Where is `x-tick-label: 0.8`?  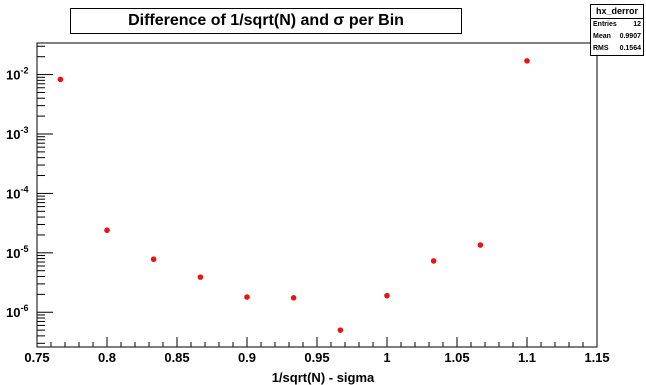
x-tick-label: 0.8 is located at coordinates (107, 357).